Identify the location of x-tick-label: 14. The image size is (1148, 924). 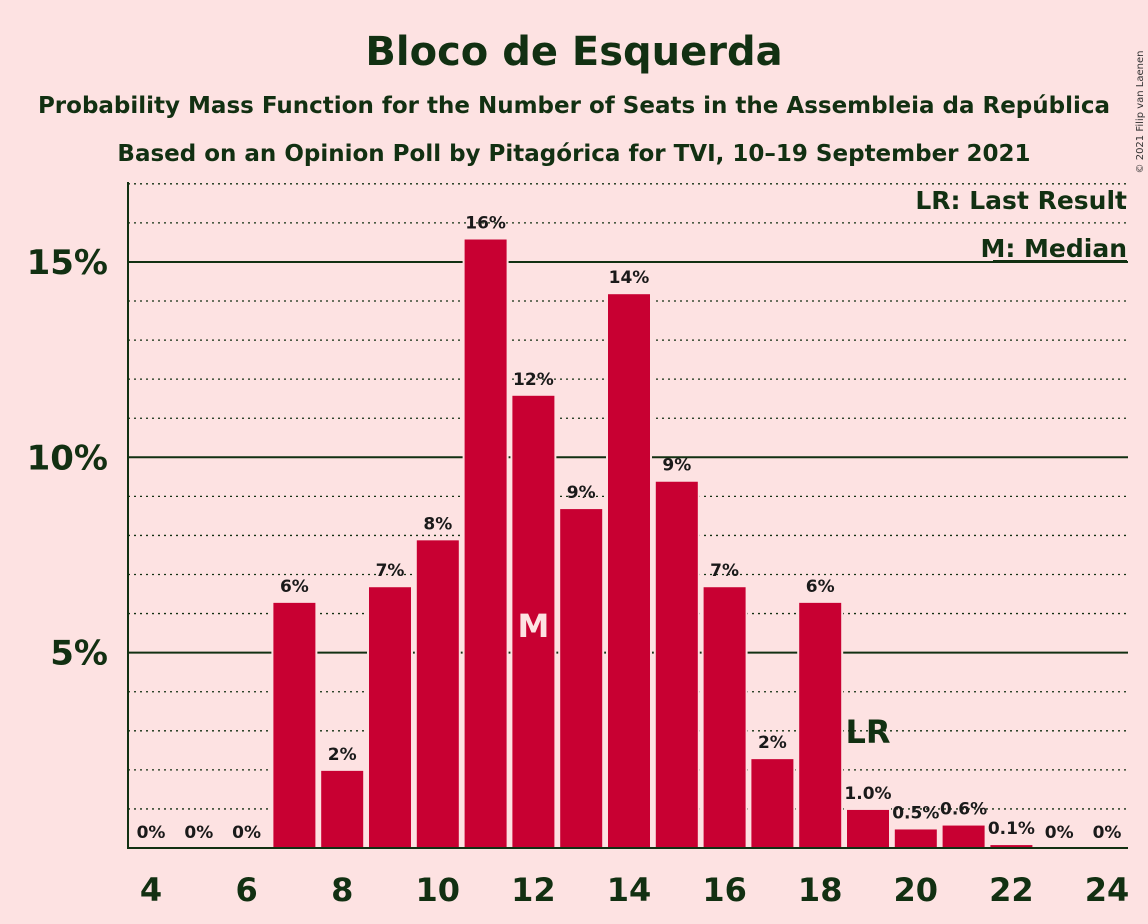
(629, 890).